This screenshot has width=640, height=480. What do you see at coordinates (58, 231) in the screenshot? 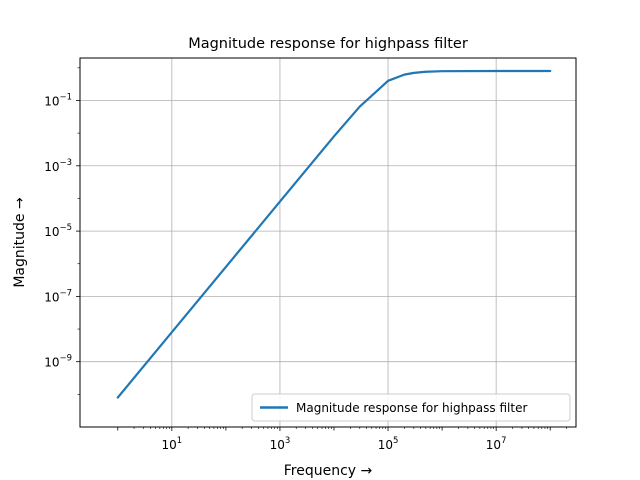
I see `y-tick-label: 10⁻⁵` at bounding box center [58, 231].